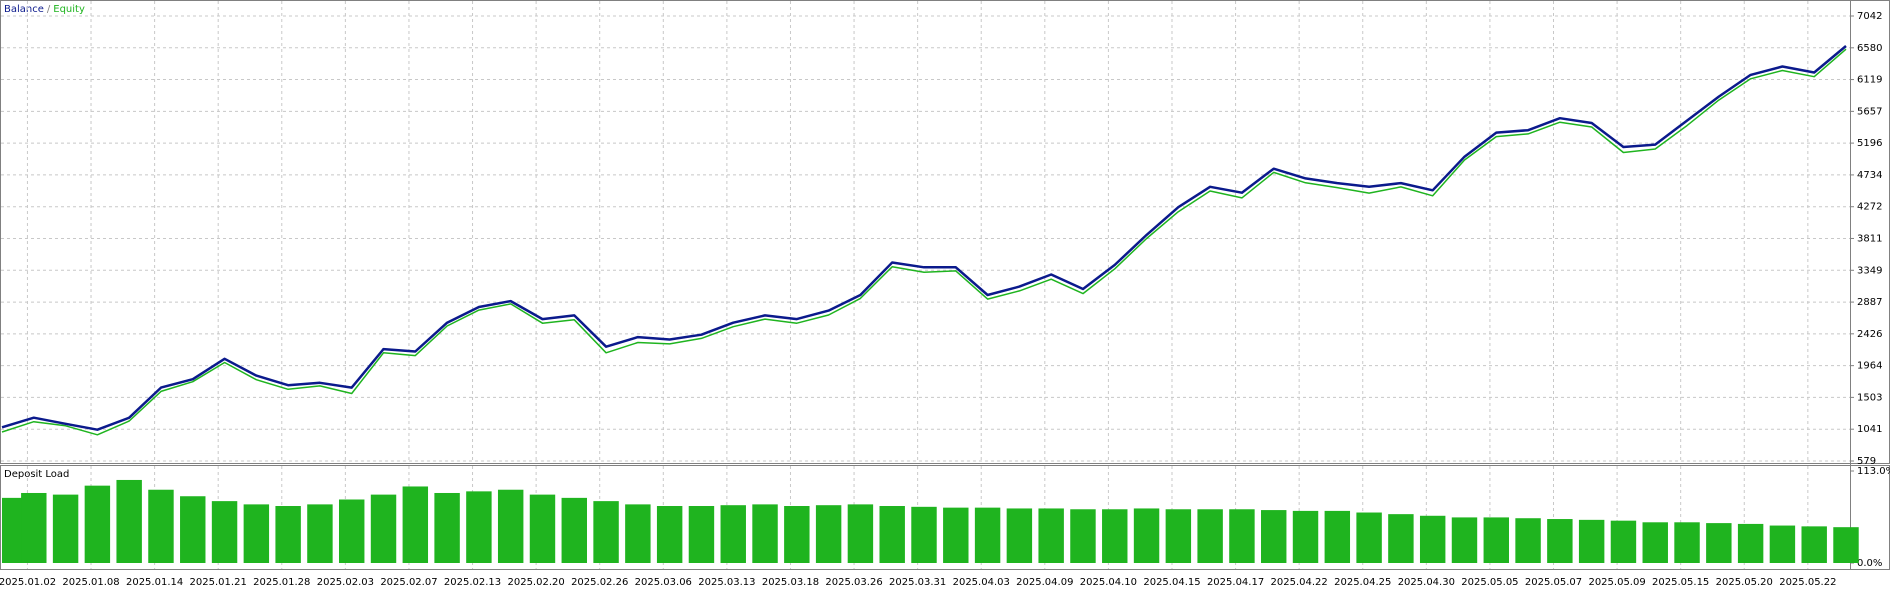 Image resolution: width=1890 pixels, height=592 pixels. What do you see at coordinates (408, 582) in the screenshot?
I see `x-tick-label: 2025.02.07` at bounding box center [408, 582].